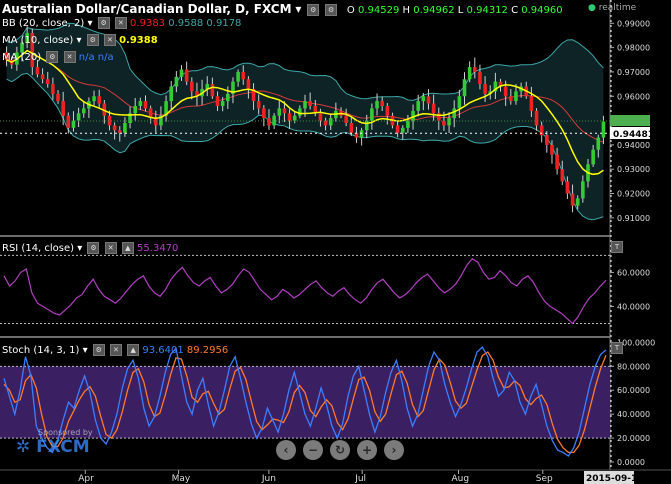 The width and height of the screenshot is (671, 484). I want to click on realtime-indicator: ● realtime, so click(612, 8).